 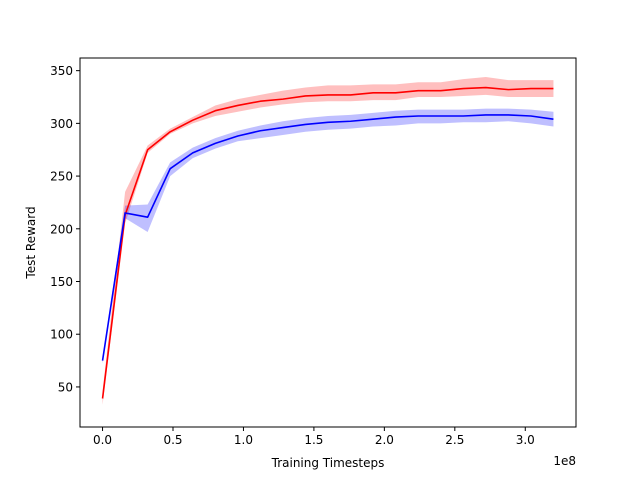 What do you see at coordinates (61, 177) in the screenshot?
I see `y-tick-label: 250` at bounding box center [61, 177].